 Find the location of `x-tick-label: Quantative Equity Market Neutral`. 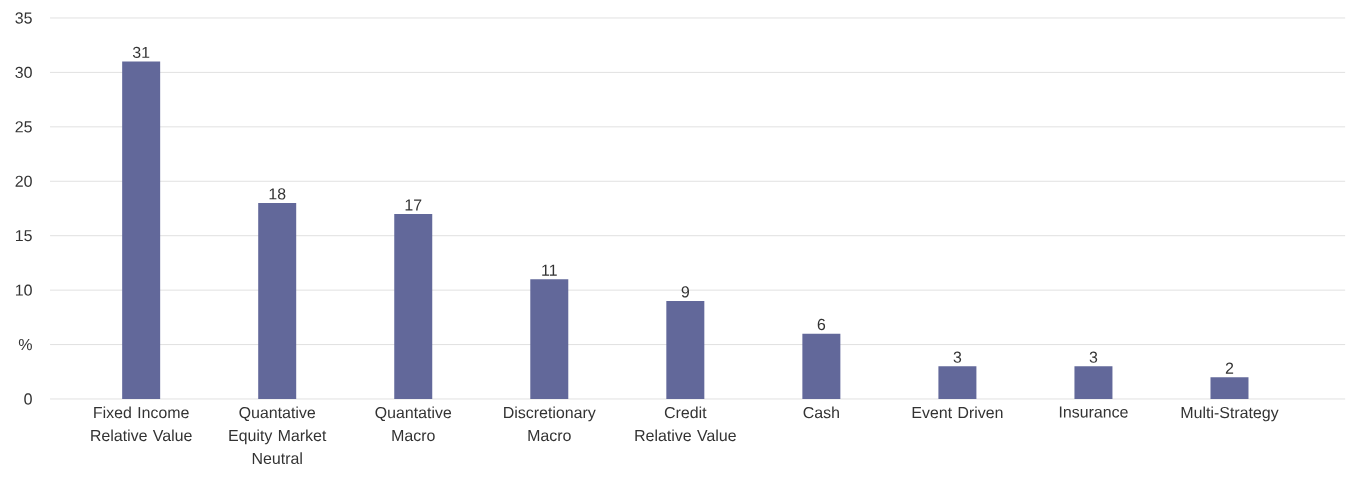

x-tick-label: Quantative Equity Market Neutral is located at coordinates (278, 435).